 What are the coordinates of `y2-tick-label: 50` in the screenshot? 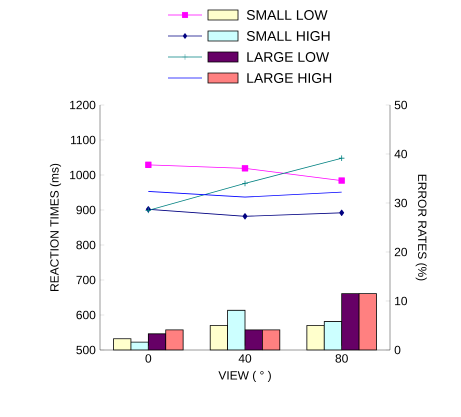 It's located at (401, 105).